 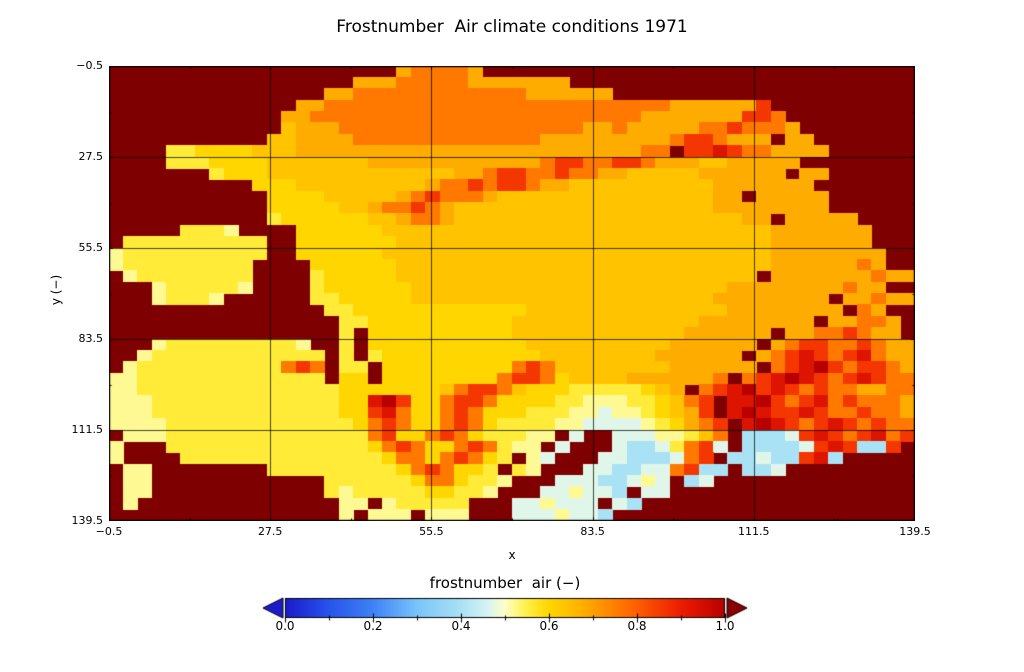 What do you see at coordinates (87, 429) in the screenshot?
I see `y-tick-label: 111.5` at bounding box center [87, 429].